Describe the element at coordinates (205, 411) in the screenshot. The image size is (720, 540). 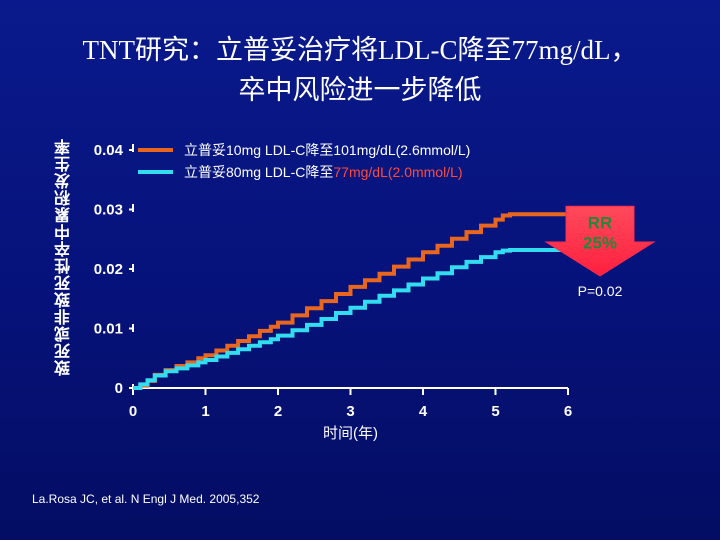
I see `x-tick-label: 1` at that location.